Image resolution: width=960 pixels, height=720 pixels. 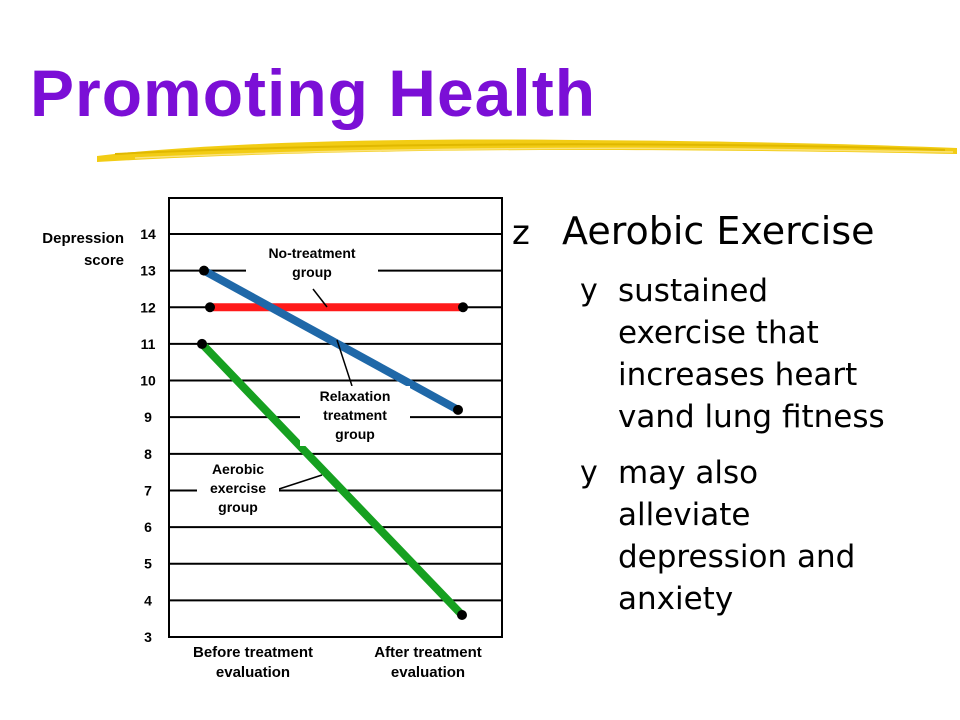 I want to click on relaxation-label-line-2: treatment, so click(x=355, y=415).